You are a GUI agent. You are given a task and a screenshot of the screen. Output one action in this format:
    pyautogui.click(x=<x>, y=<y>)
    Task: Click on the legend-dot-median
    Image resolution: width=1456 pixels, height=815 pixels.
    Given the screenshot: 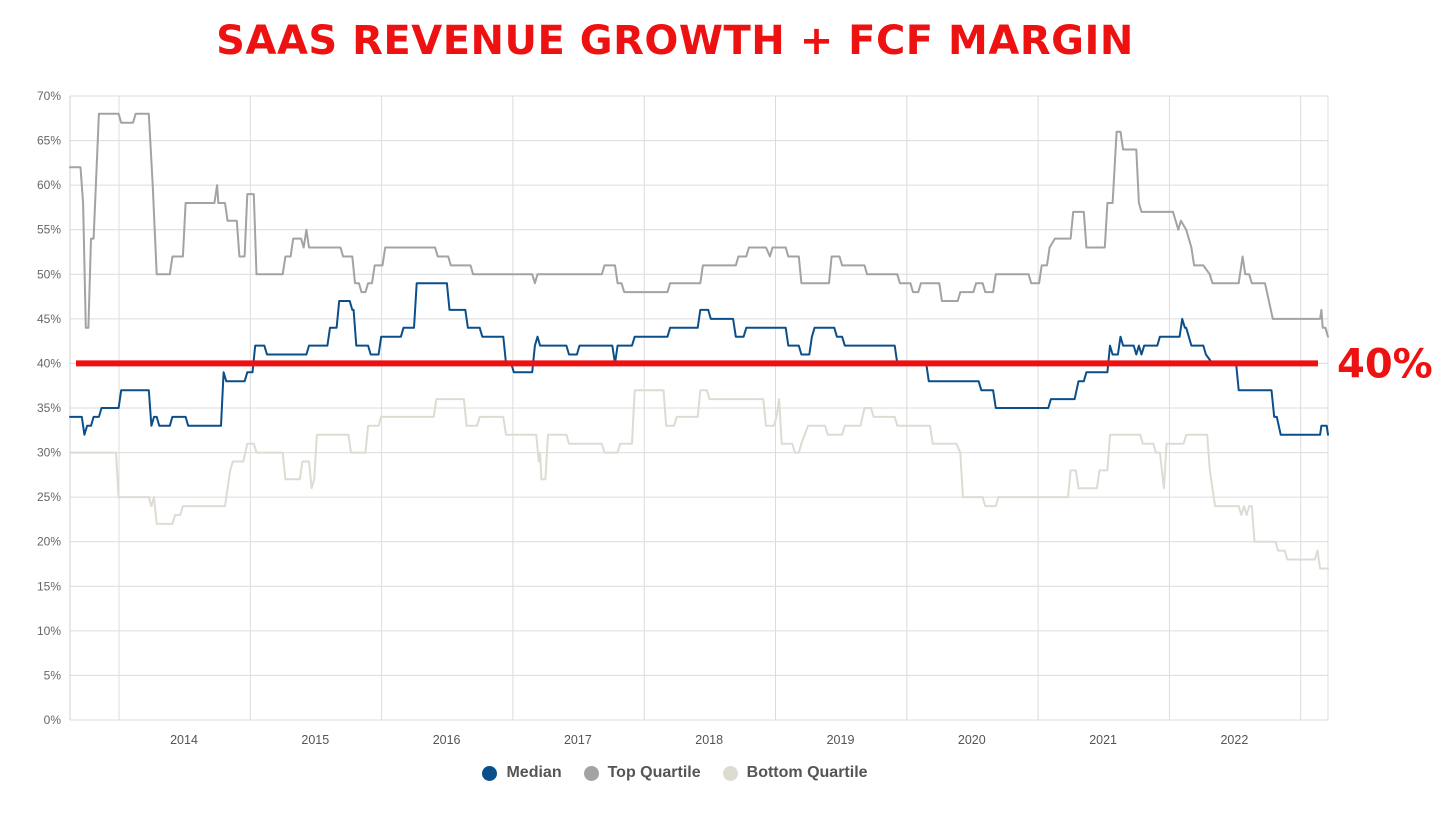 What is the action you would take?
    pyautogui.click(x=490, y=773)
    